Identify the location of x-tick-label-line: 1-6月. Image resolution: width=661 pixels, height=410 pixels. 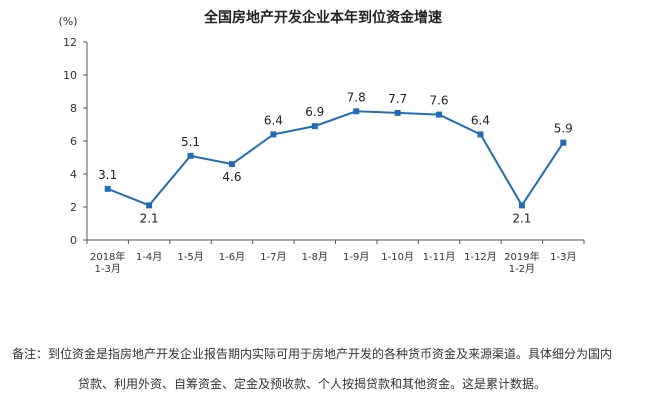
(232, 257).